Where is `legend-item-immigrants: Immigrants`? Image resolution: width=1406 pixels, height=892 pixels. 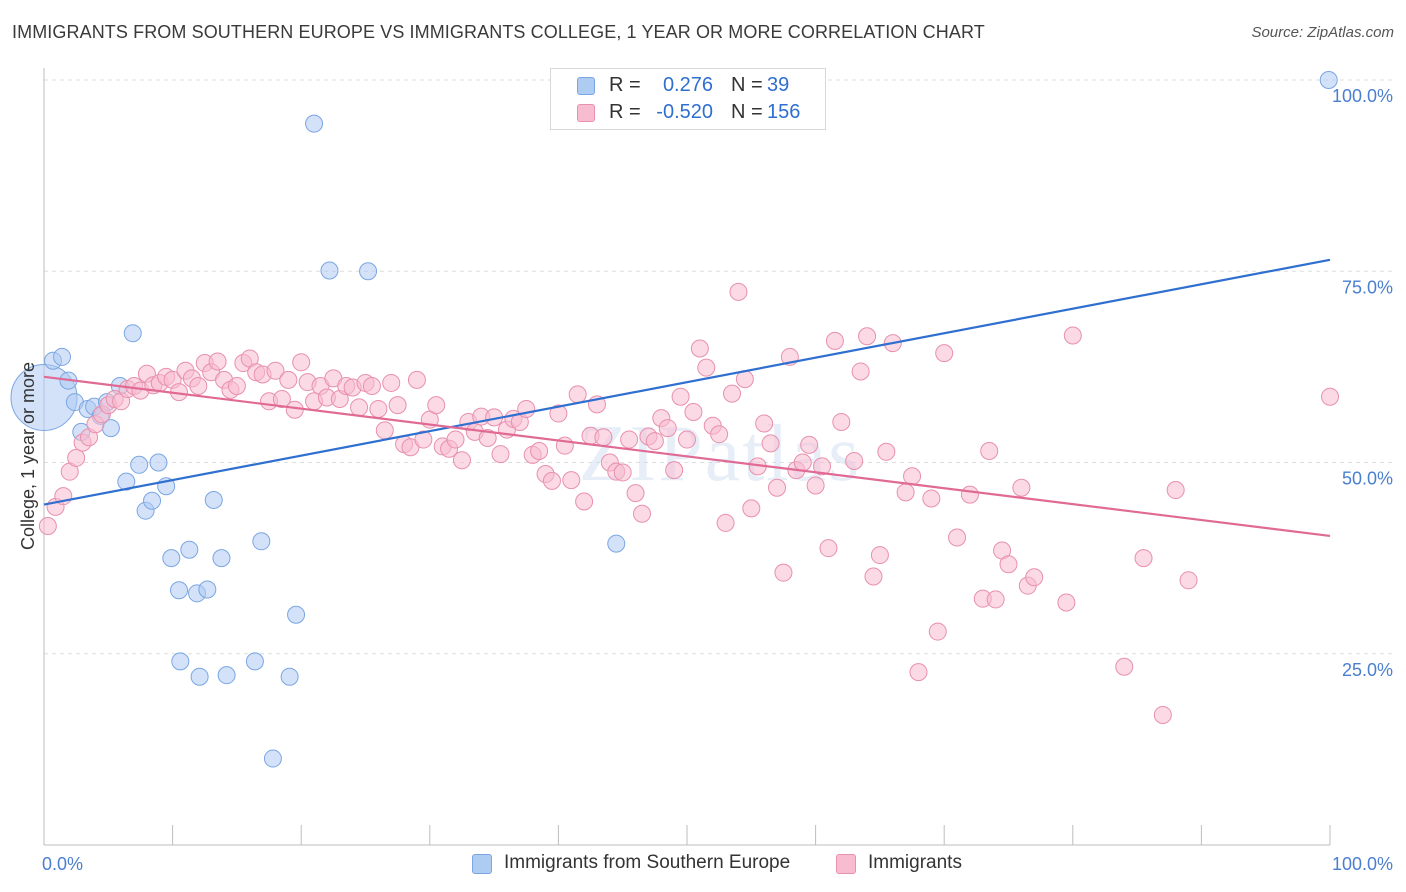
legend-item-immigrants: Immigrants is located at coordinates (911, 865).